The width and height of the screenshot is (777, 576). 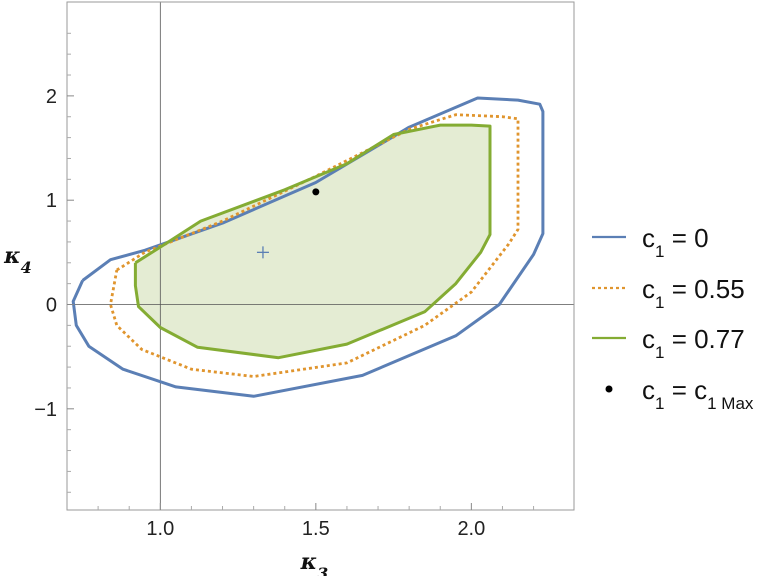 What do you see at coordinates (288, 223) in the screenshot?
I see `marker-layer` at bounding box center [288, 223].